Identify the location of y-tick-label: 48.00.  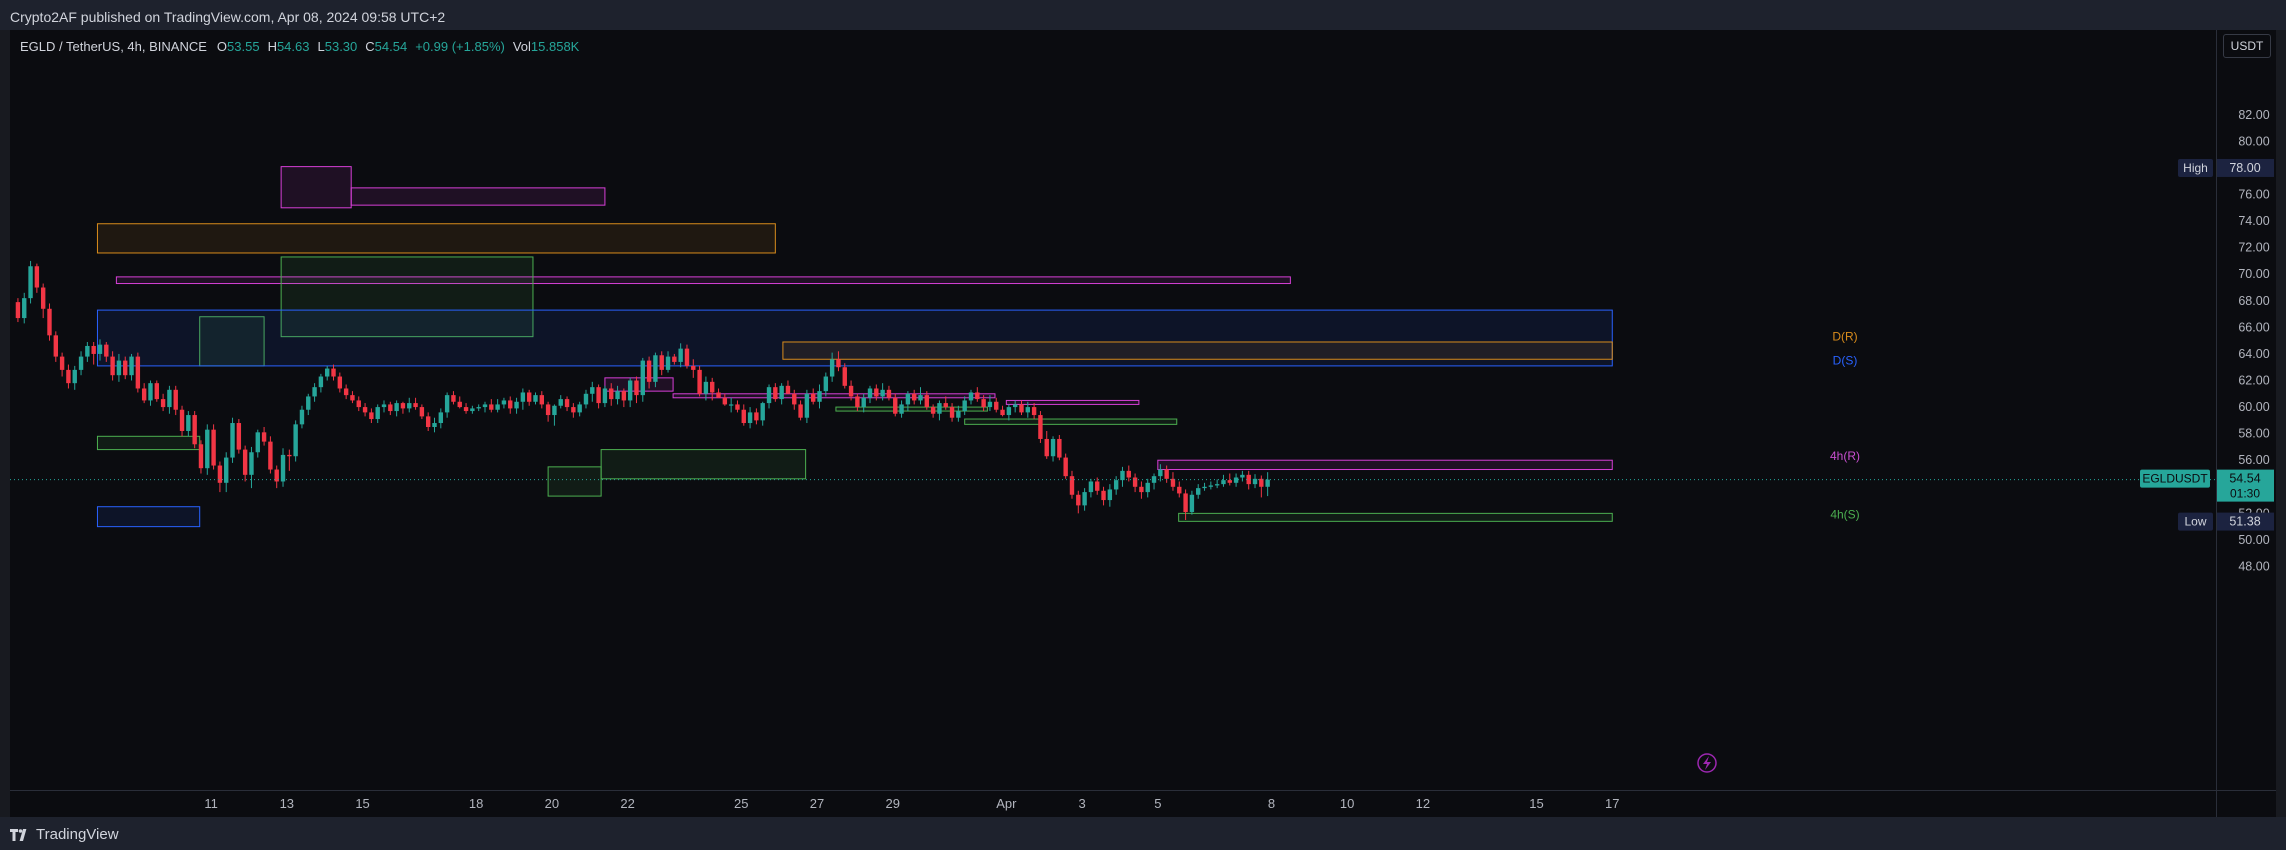
(2253, 567).